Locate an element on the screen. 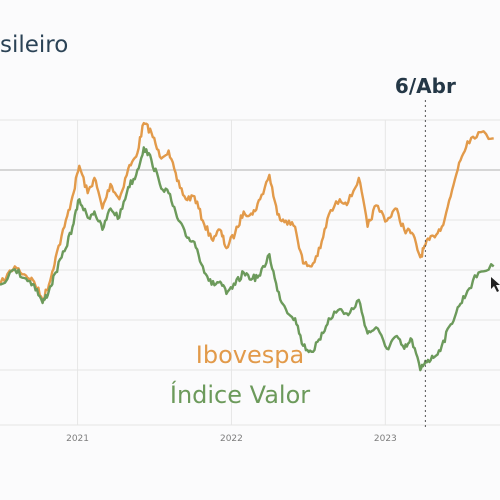 The height and width of the screenshot is (500, 500). x-tick-label: 2023 is located at coordinates (385, 439).